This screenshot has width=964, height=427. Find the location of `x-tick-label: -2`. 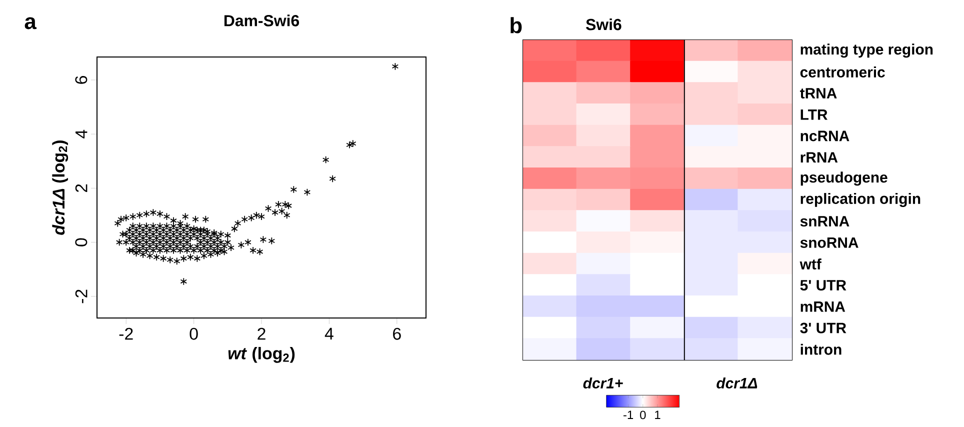

x-tick-label: -2 is located at coordinates (126, 334).